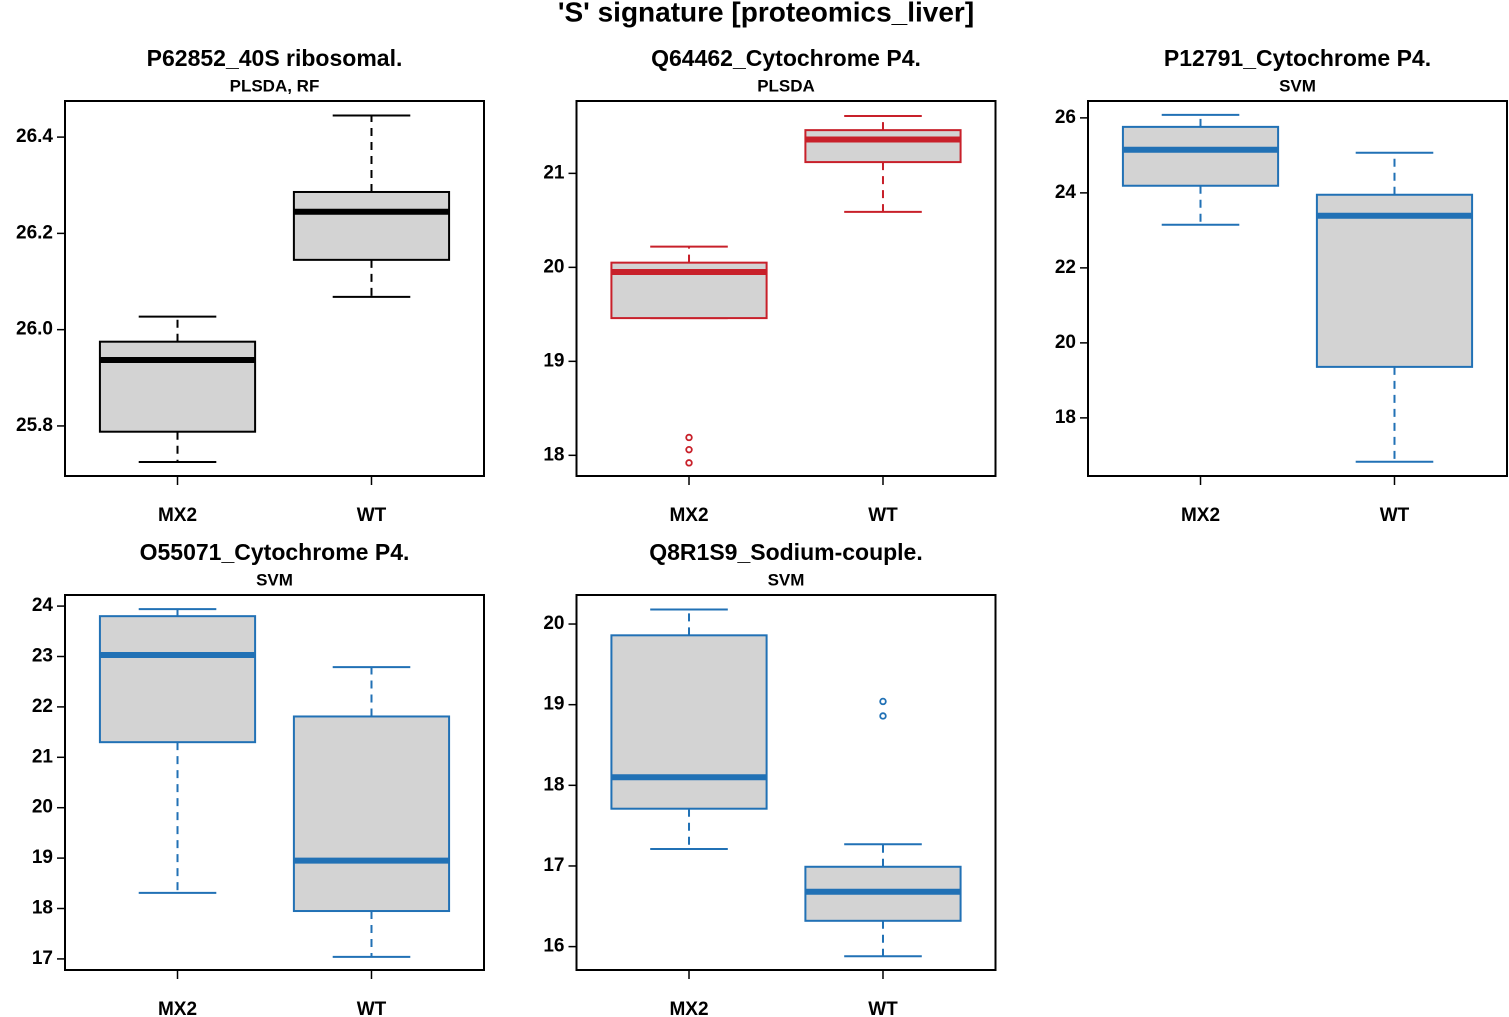 Image resolution: width=1509 pixels, height=1017 pixels. What do you see at coordinates (34, 136) in the screenshot?
I see `y-tick-label: 26.4` at bounding box center [34, 136].